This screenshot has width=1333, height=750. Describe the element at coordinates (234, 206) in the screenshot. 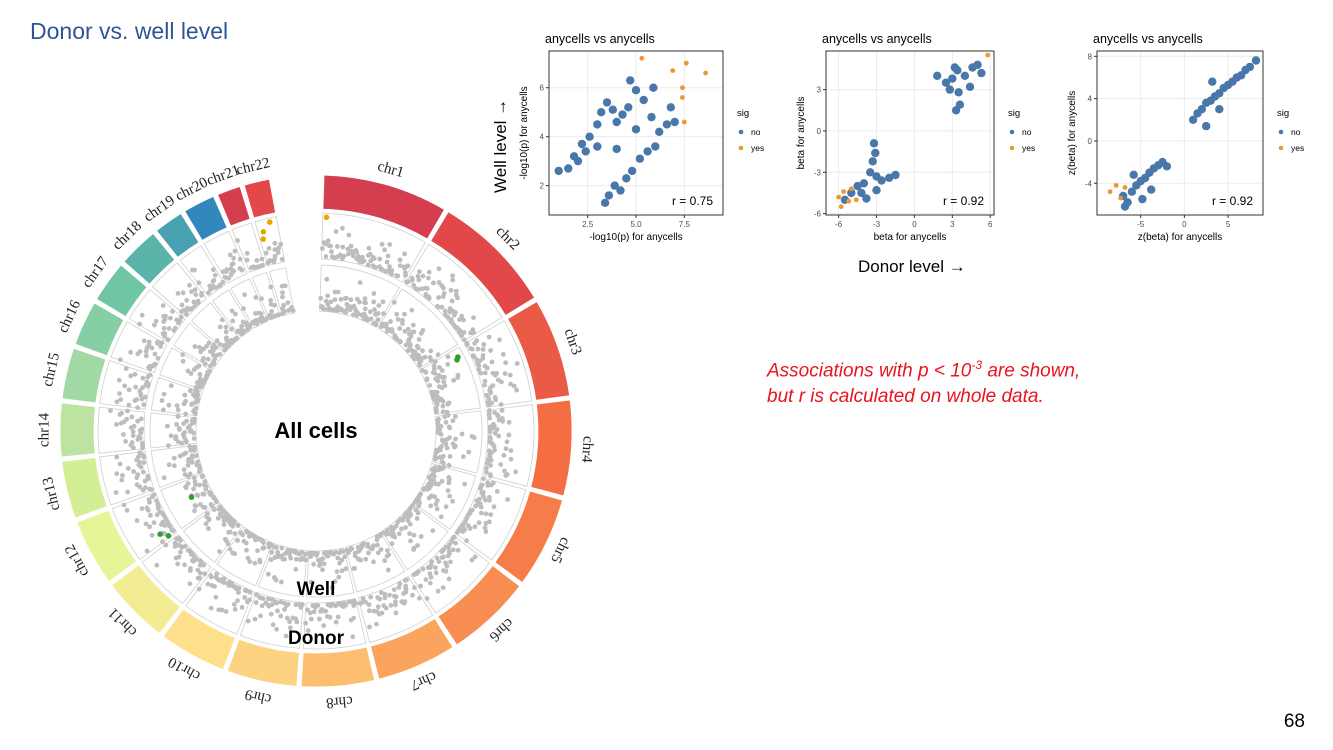

I see `chromosome-band-chr21` at that location.